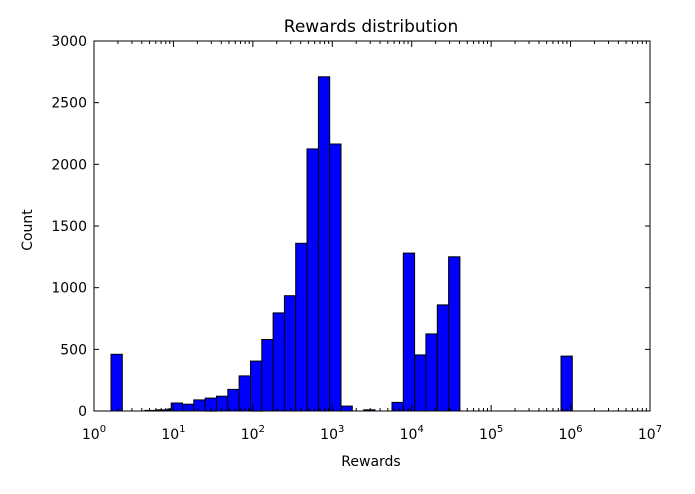 This screenshot has height=494, width=695. Describe the element at coordinates (94, 433) in the screenshot. I see `x-tick-label: 10⁰` at that location.